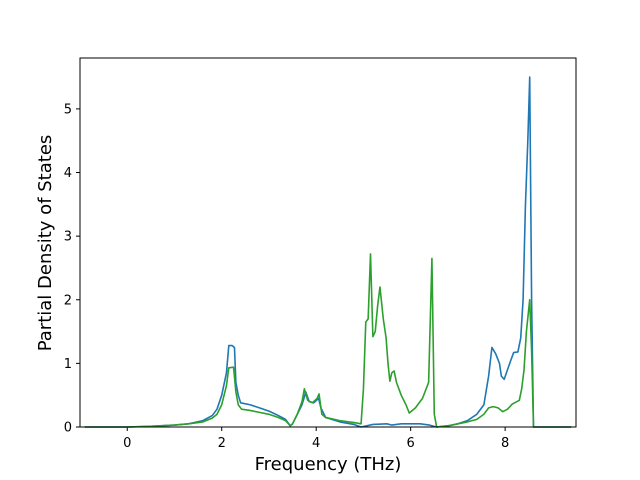  I want to click on y-axis-title: Partial Density of States, so click(45, 243).